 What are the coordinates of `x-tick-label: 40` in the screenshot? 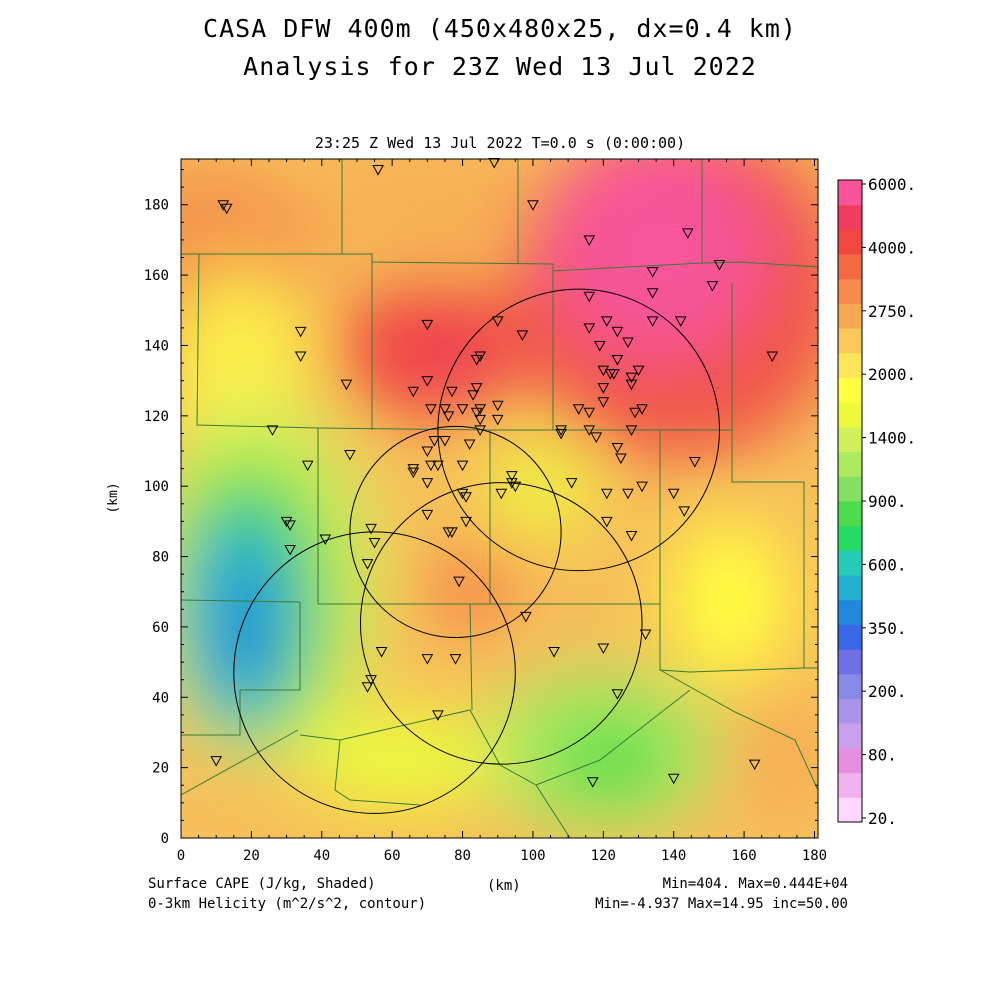 It's located at (321, 856).